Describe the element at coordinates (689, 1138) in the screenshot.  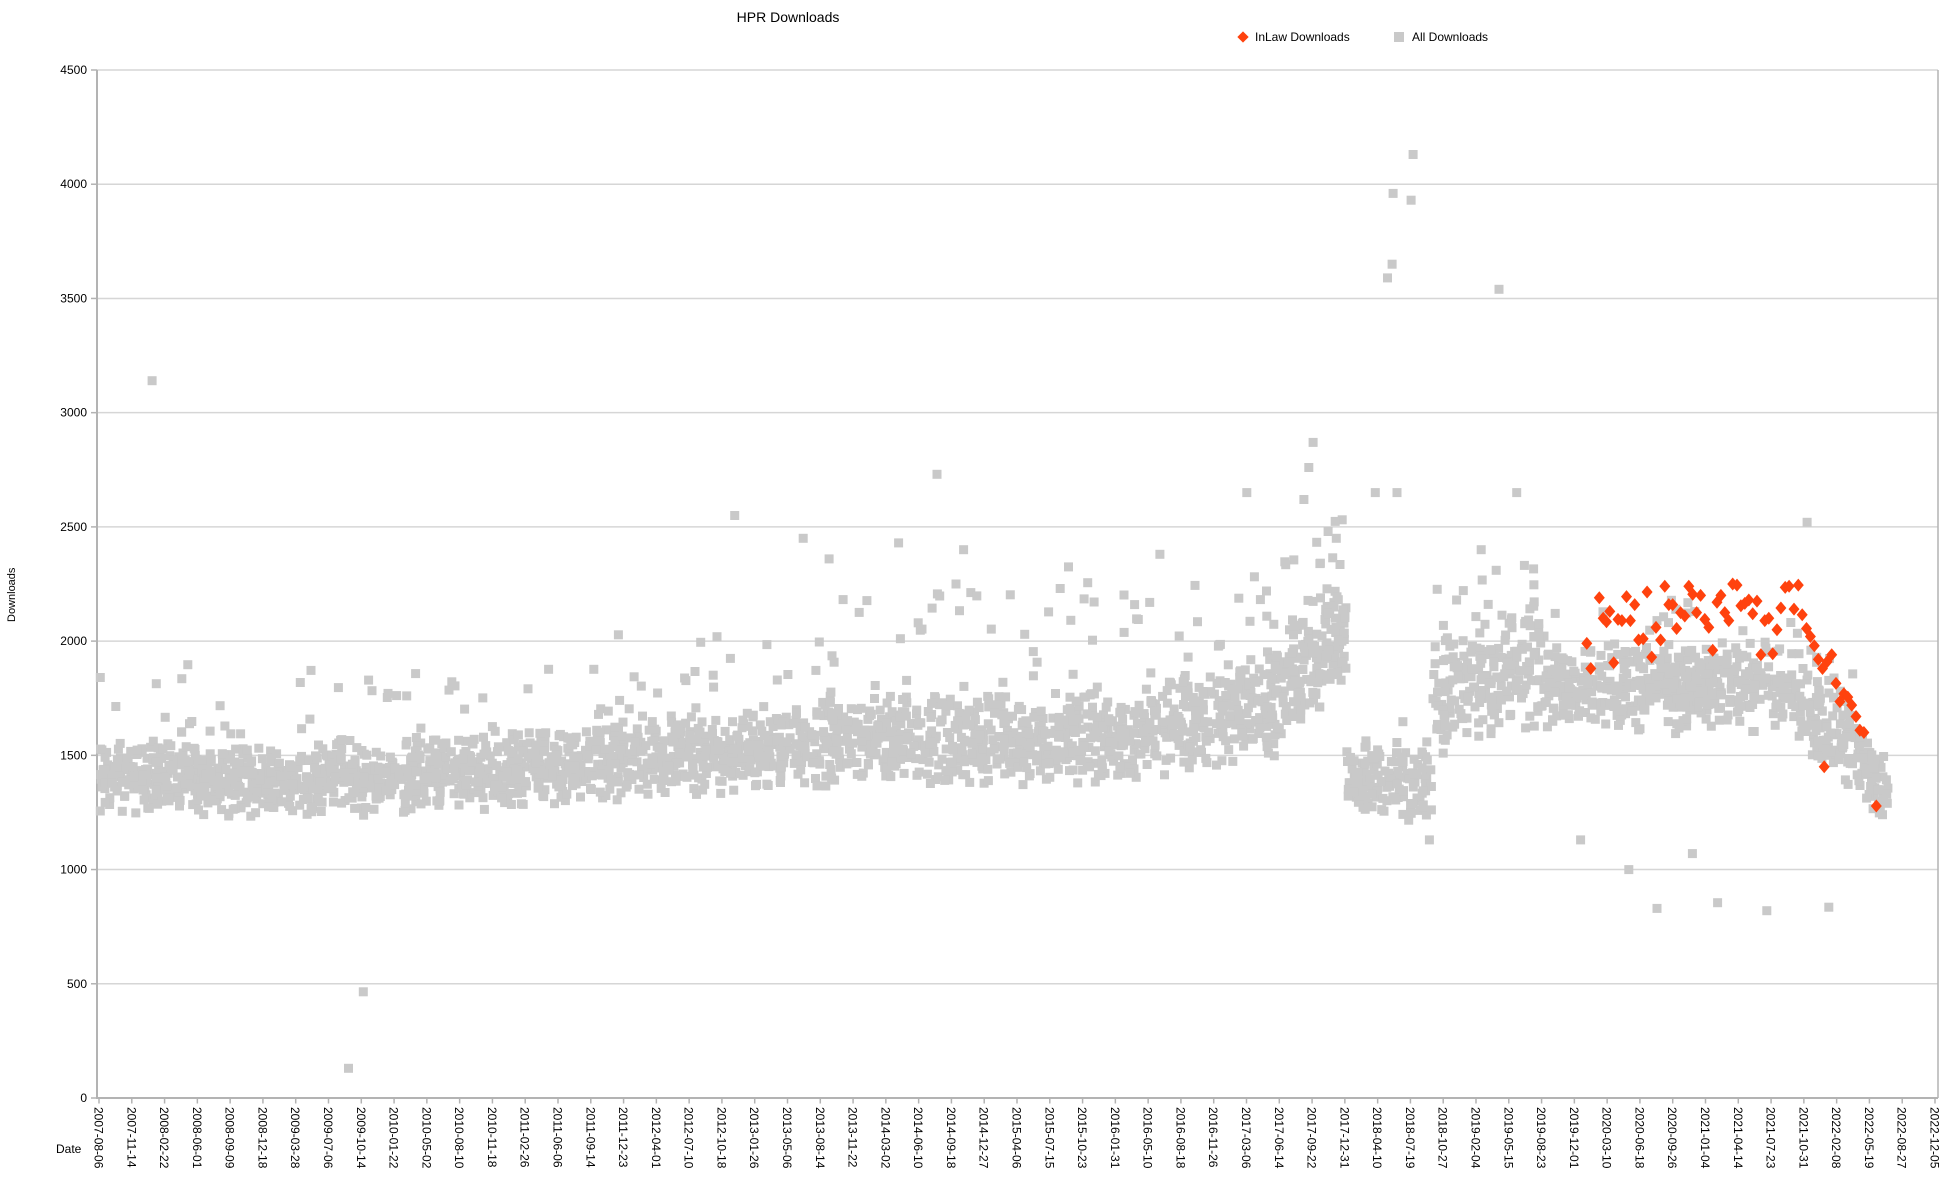
I see `svg-text: 2012-07-10` at that location.